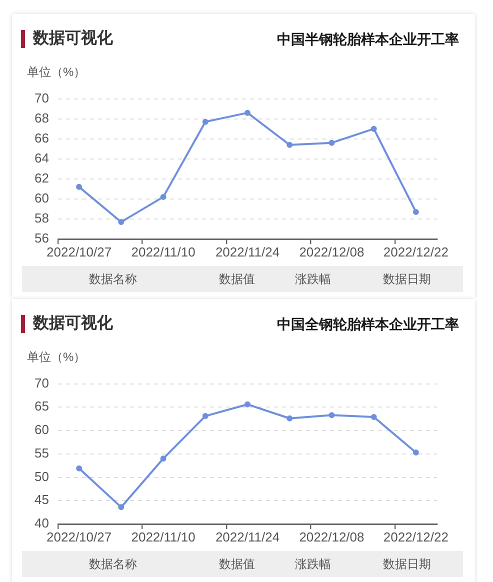 Image resolution: width=493 pixels, height=582 pixels. What do you see at coordinates (41, 218) in the screenshot?
I see `y-tick-label: 58` at bounding box center [41, 218].